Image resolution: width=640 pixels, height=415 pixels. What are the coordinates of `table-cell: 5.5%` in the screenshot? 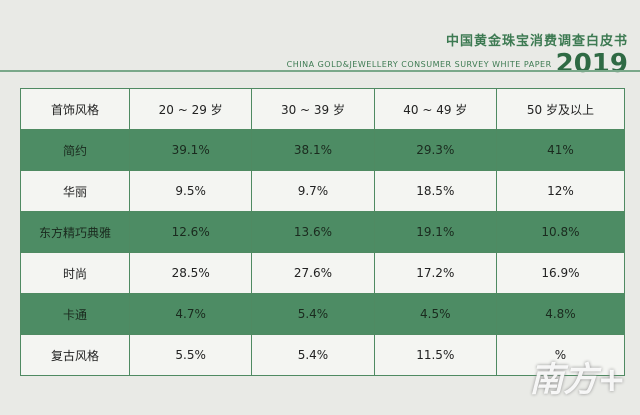 It's located at (190, 355).